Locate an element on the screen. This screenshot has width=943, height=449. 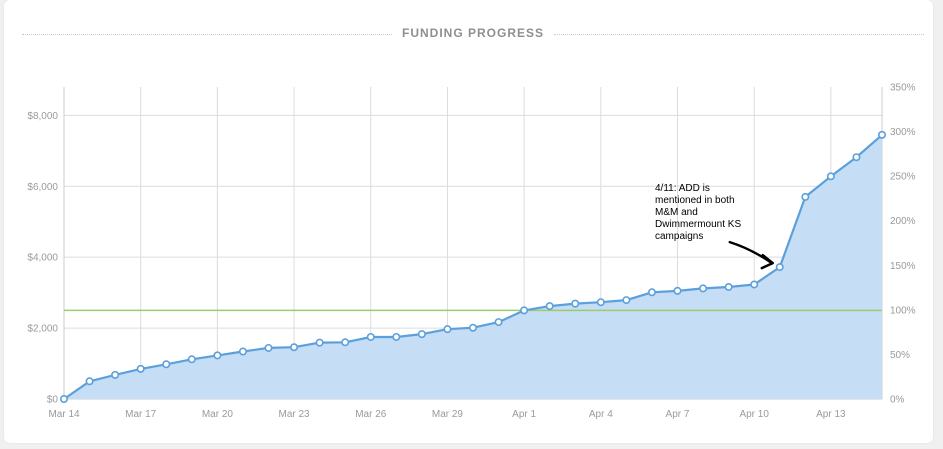
annotation-line: campaigns is located at coordinates (679, 236).